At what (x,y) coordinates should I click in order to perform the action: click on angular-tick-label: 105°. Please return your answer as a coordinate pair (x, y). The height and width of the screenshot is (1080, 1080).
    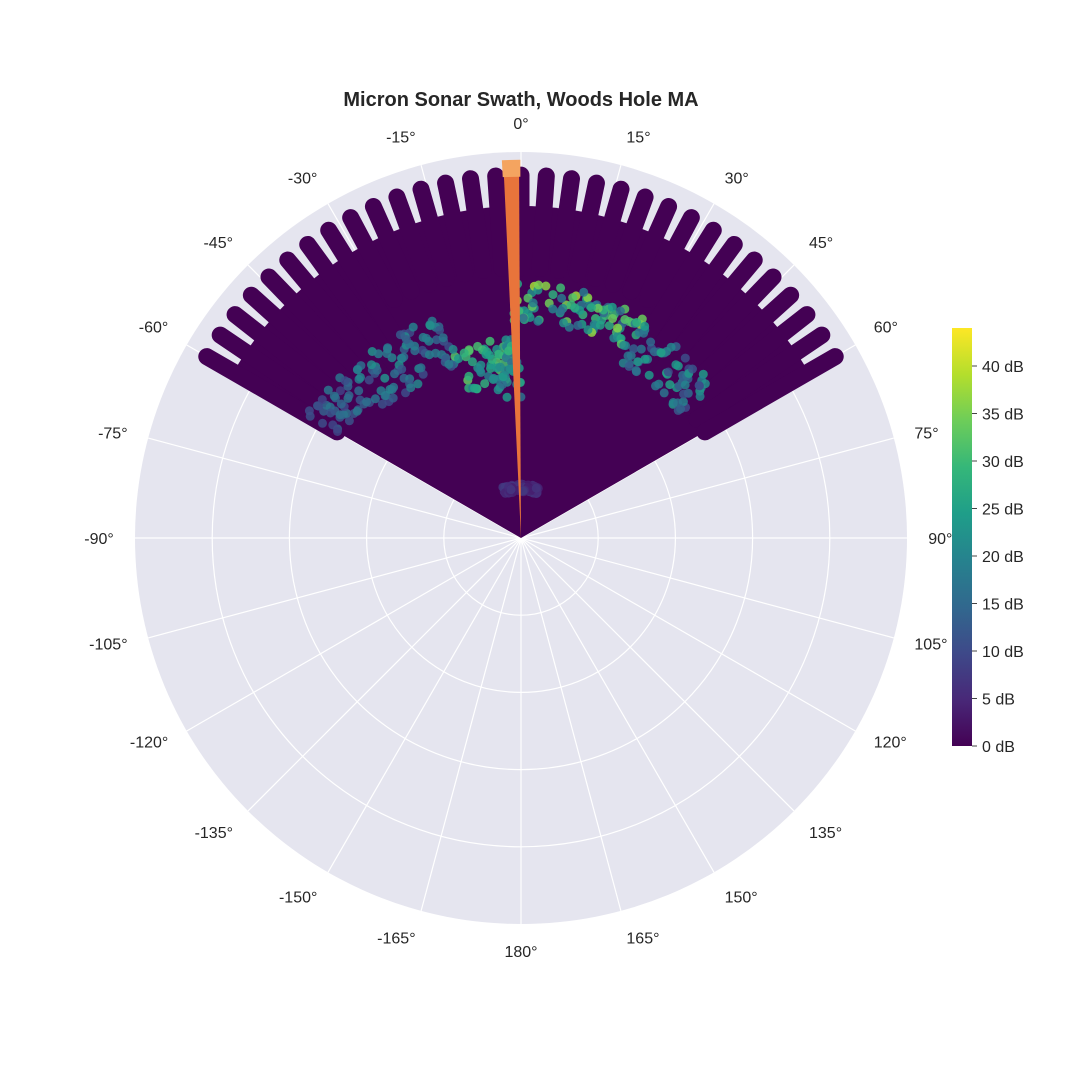
    Looking at the image, I should click on (930, 644).